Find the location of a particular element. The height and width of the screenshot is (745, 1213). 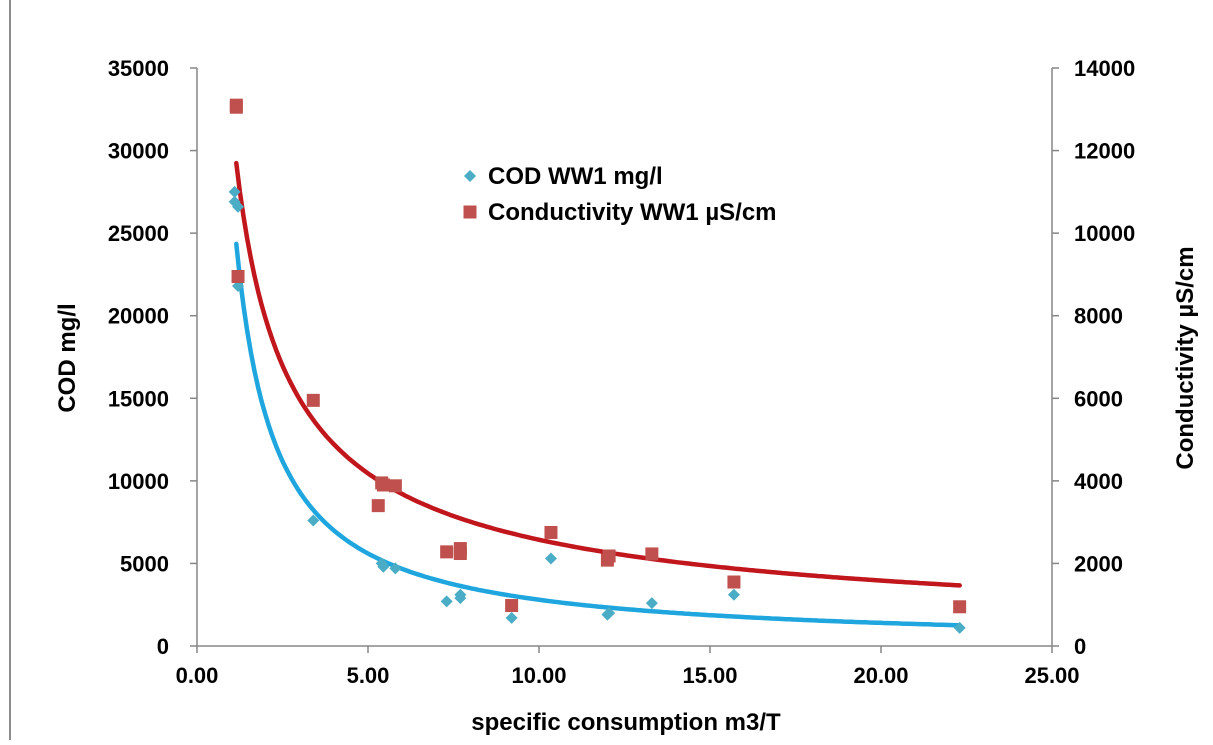

y2-axis-title: Conductivity µS/cm is located at coordinates (1185, 357).